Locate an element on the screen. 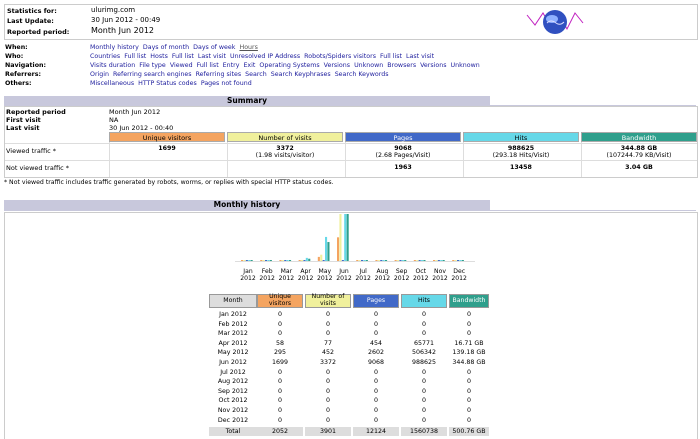 The height and width of the screenshot is (439, 700). monthly-cell: Apr 2012 is located at coordinates (233, 343).